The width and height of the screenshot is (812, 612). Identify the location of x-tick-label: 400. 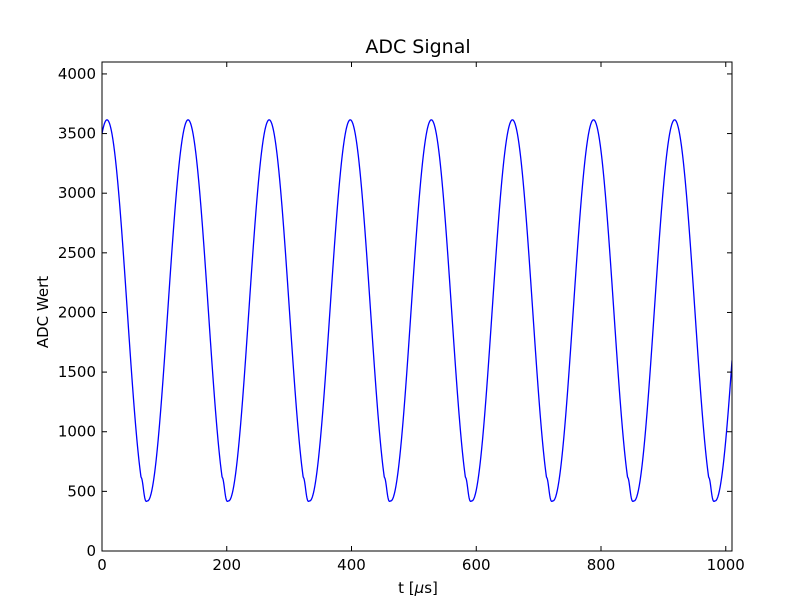
(351, 565).